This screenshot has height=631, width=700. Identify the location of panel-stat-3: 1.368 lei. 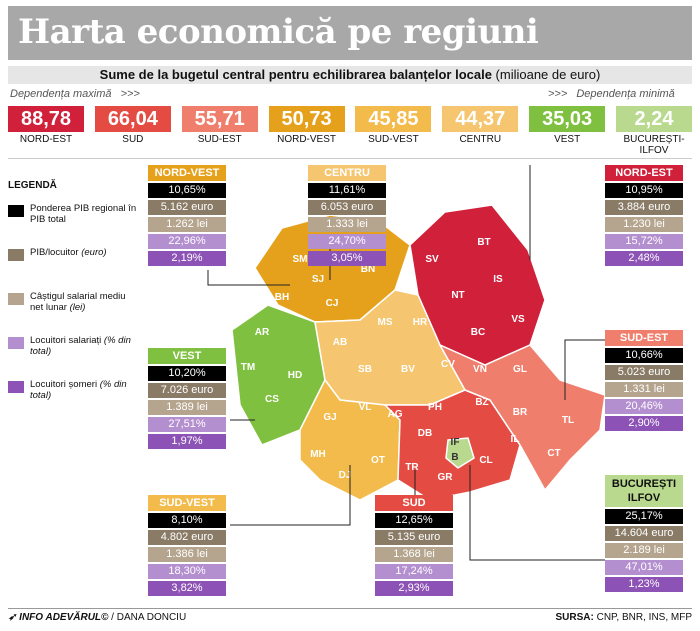
(414, 554).